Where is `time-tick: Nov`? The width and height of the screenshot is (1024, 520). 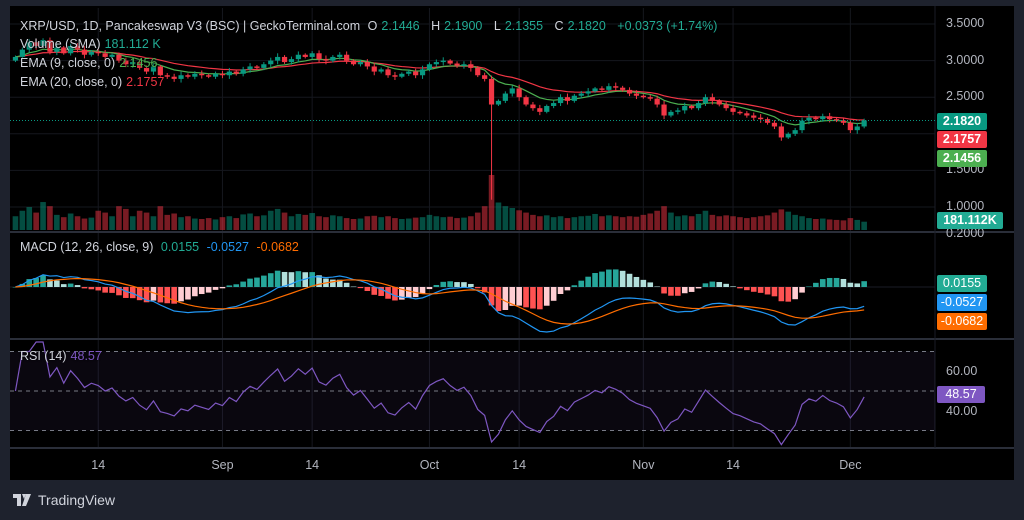
time-tick: Nov is located at coordinates (643, 465).